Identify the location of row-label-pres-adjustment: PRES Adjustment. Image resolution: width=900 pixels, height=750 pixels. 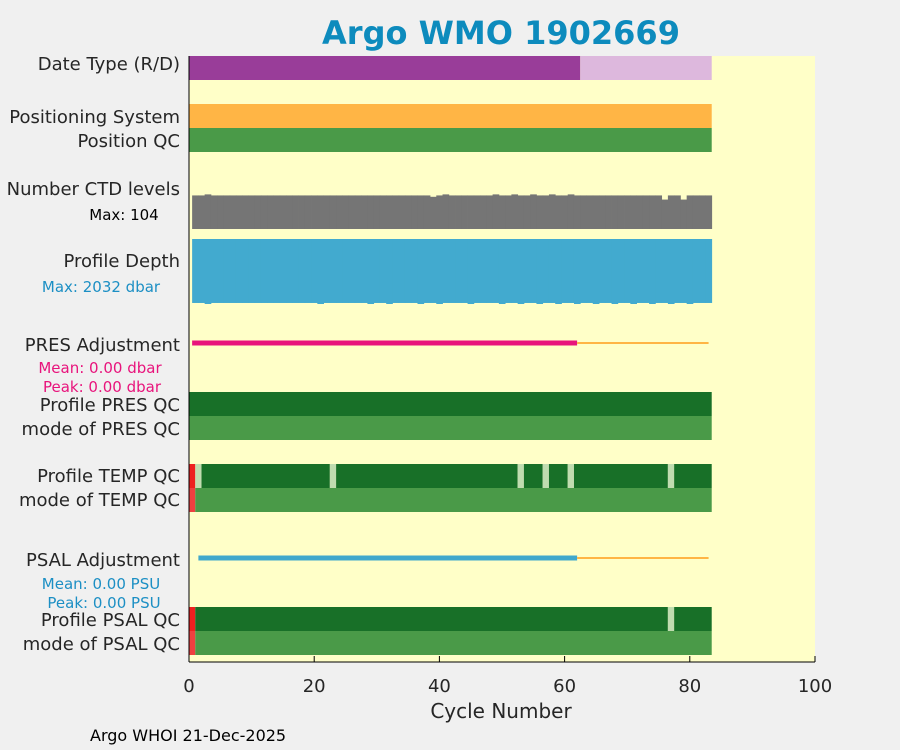
(102, 345).